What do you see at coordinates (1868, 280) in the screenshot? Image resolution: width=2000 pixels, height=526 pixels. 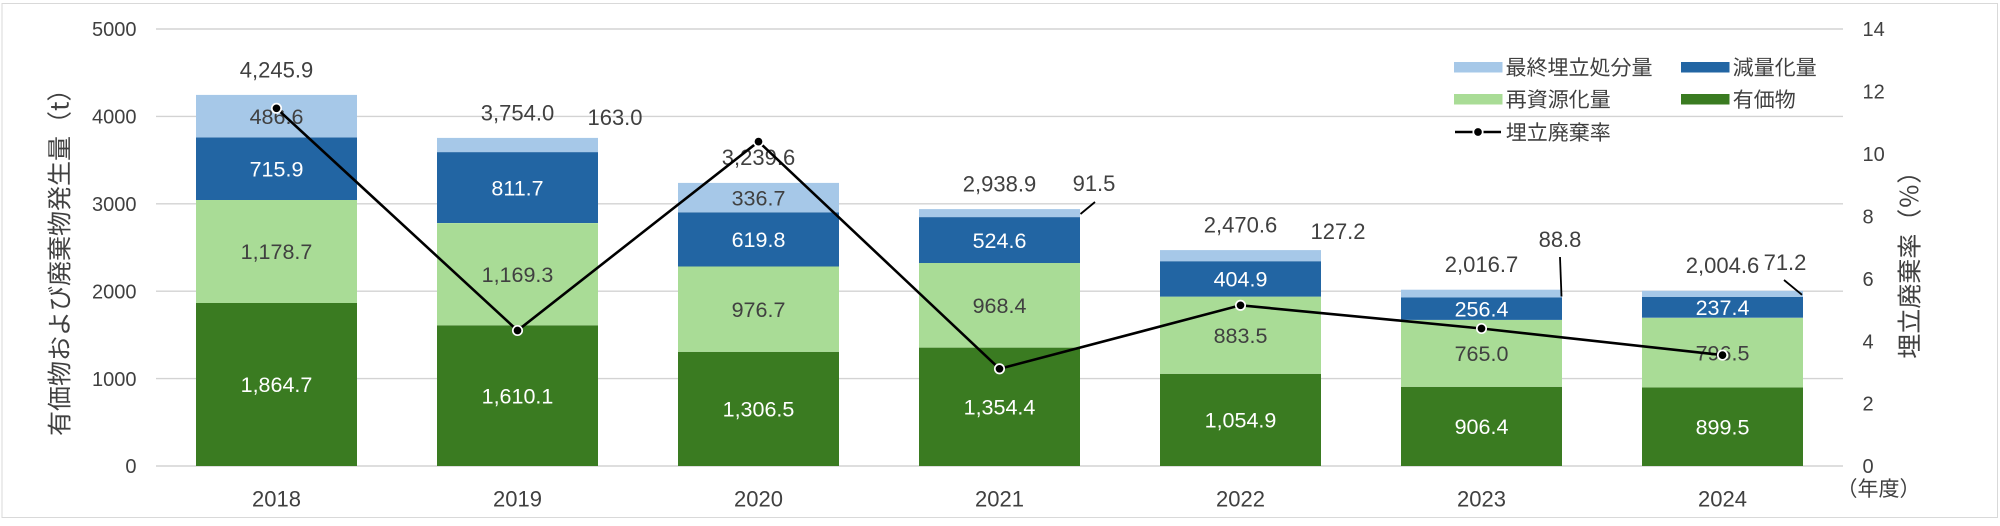 I see `svg-text: 6` at bounding box center [1868, 280].